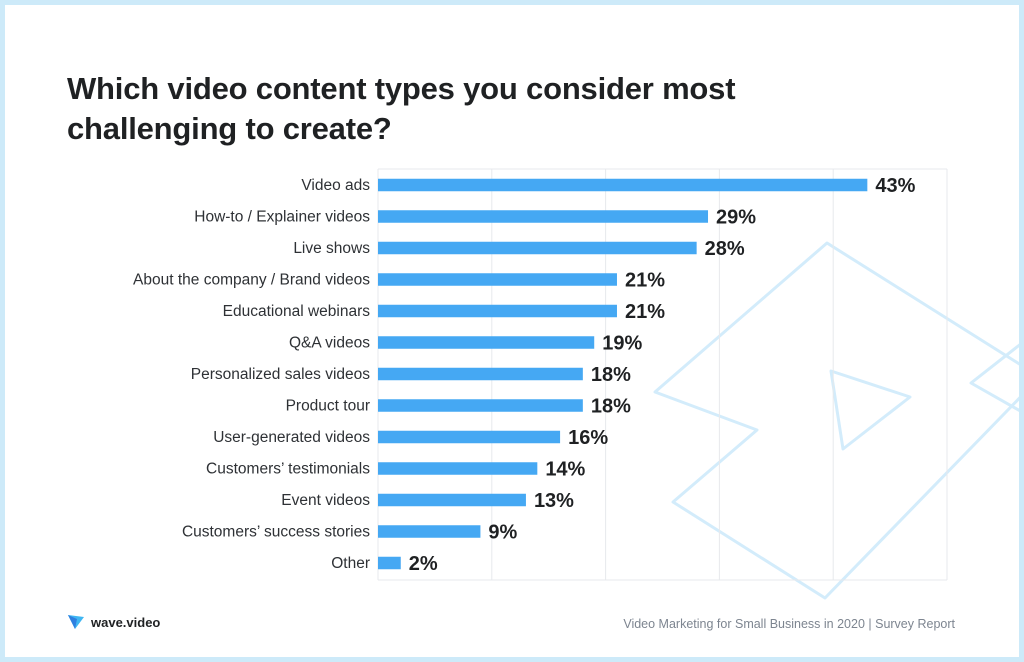  Describe the element at coordinates (126, 622) in the screenshot. I see `logo-text: wave.video` at that location.